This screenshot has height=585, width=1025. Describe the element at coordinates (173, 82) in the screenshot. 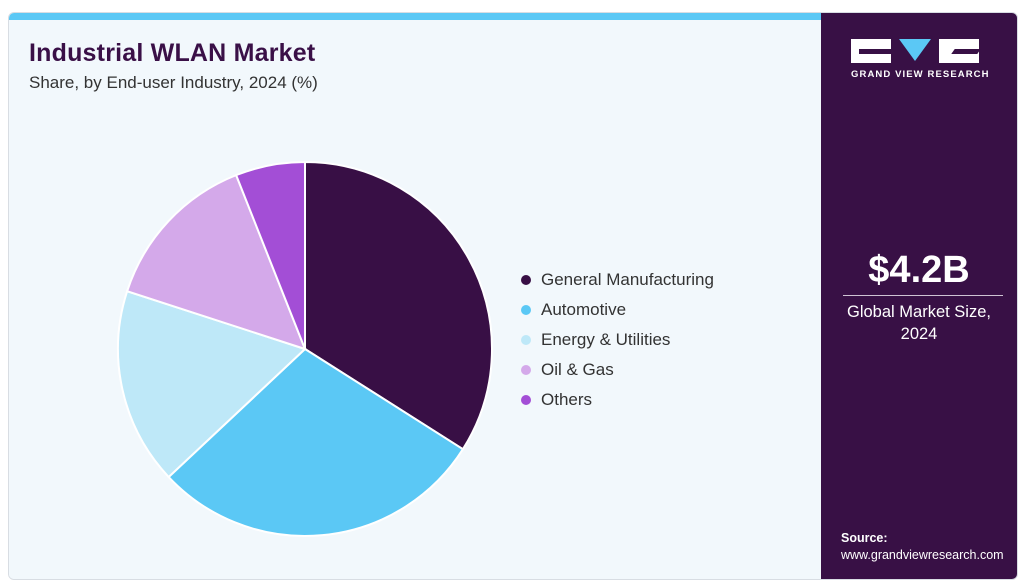

I see `chart-subtitle: Share, by End-user Industry, 2024 (%)` at that location.